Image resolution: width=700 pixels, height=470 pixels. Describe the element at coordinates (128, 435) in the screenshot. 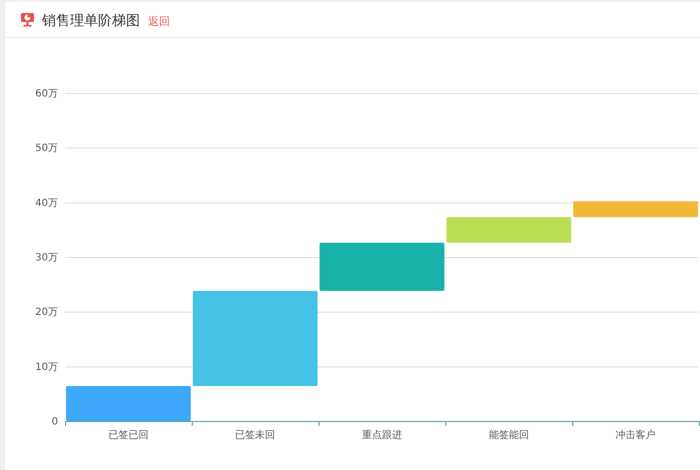

I see `x-tick-label: 已签已回` at that location.